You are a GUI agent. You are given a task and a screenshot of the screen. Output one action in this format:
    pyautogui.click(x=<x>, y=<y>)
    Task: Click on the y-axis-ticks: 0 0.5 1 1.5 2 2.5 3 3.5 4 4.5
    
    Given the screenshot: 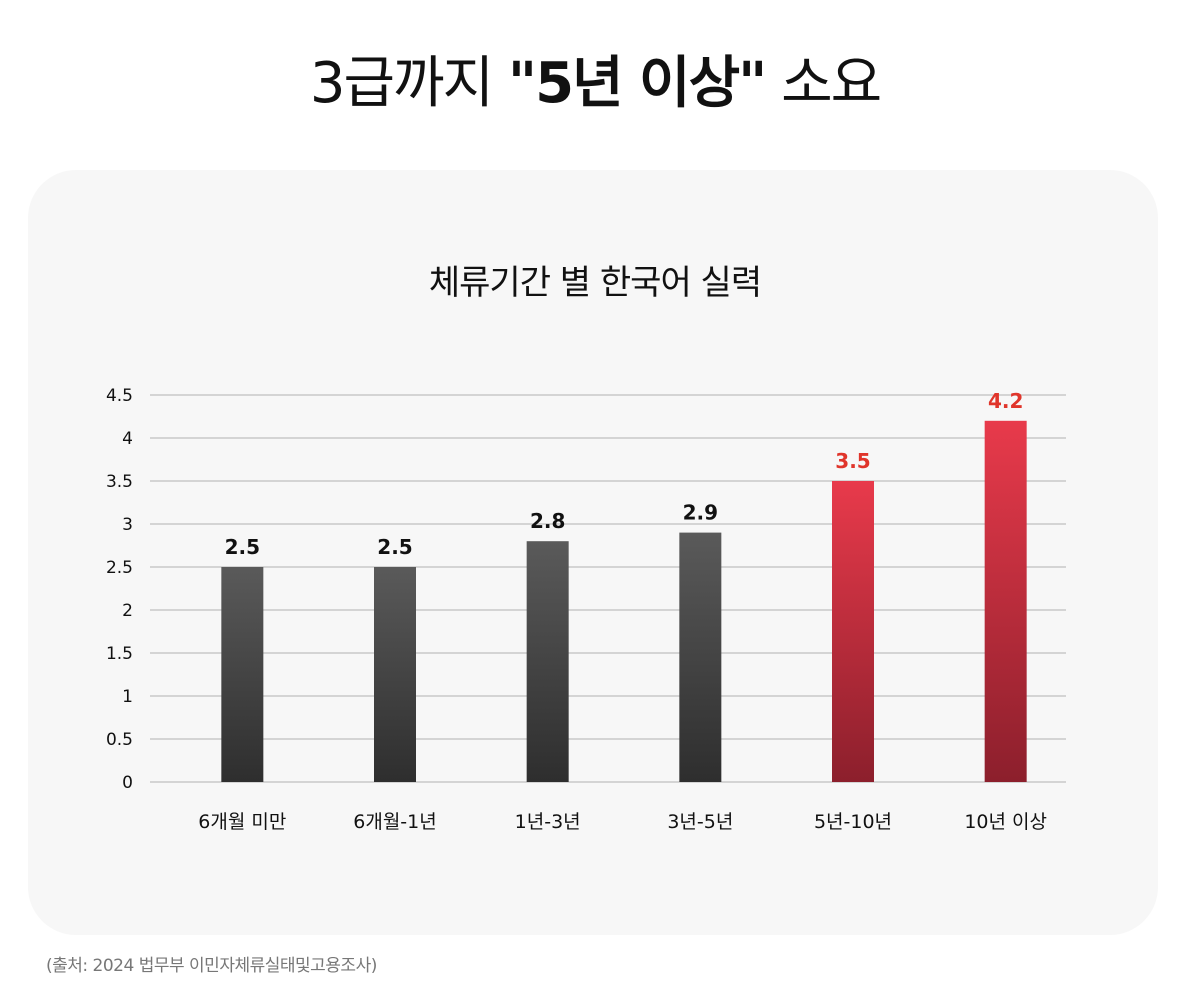 What is the action you would take?
    pyautogui.click(x=119, y=589)
    